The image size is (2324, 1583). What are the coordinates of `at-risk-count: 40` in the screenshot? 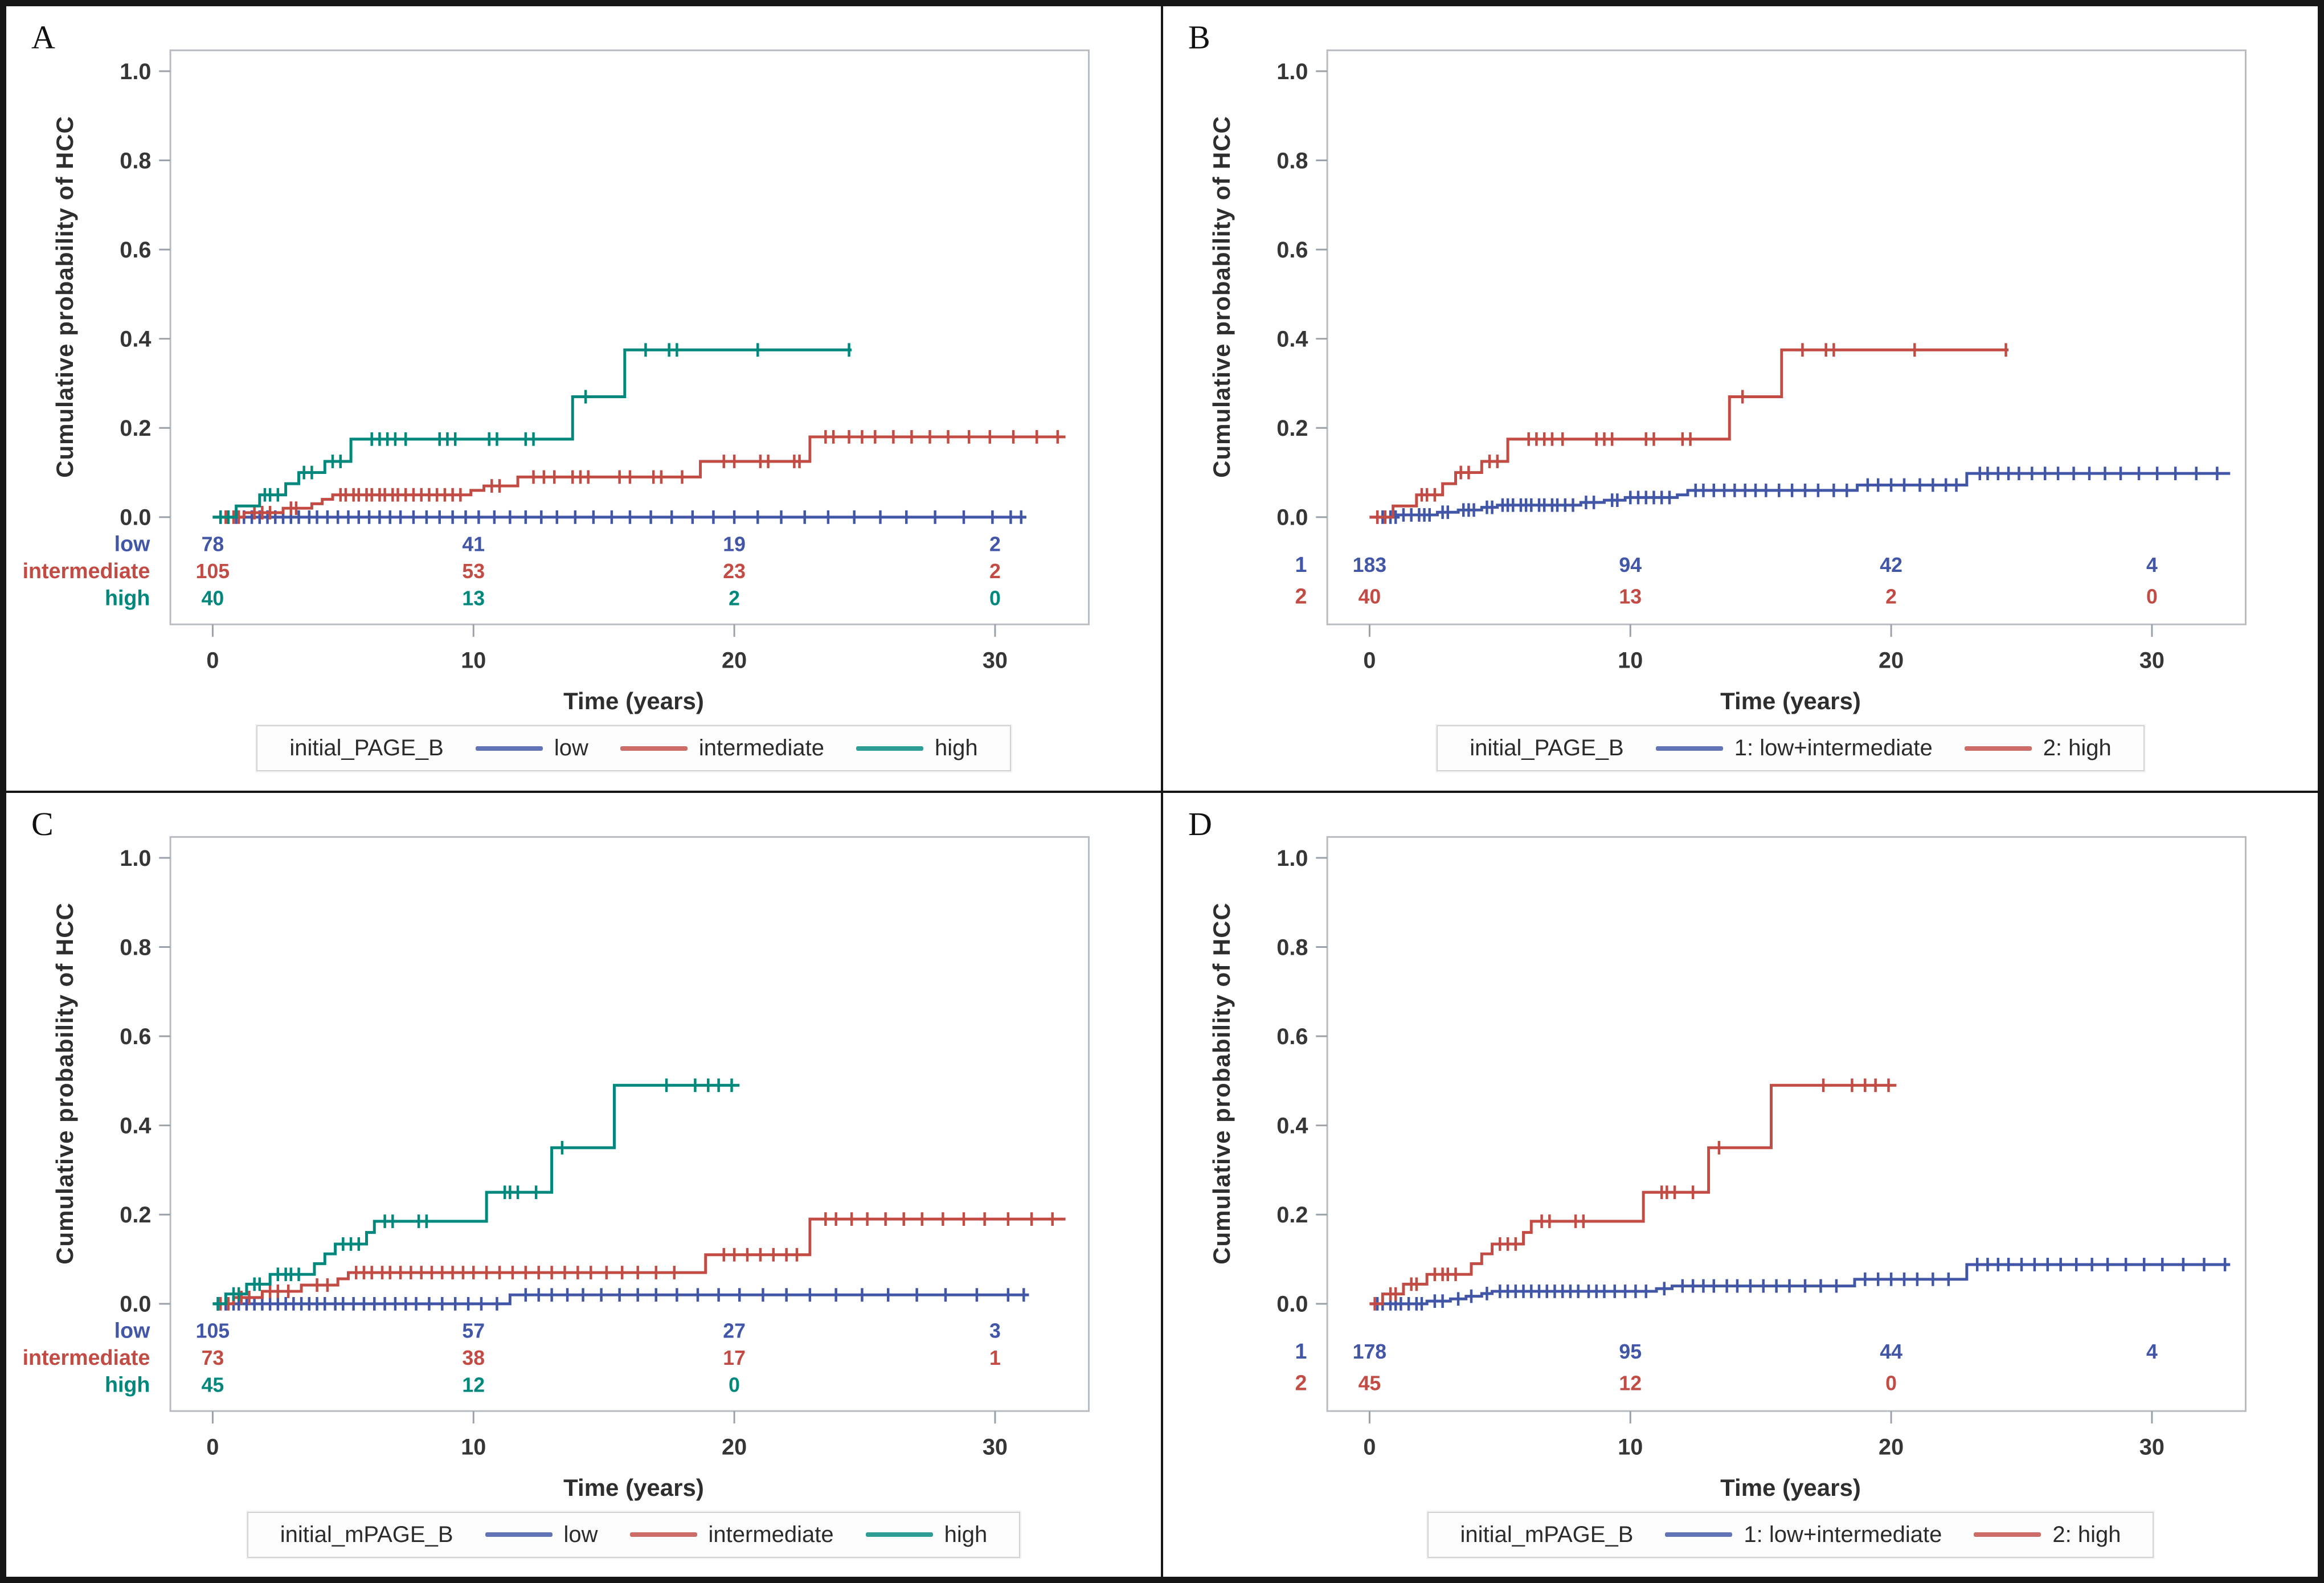 It's located at (1370, 596).